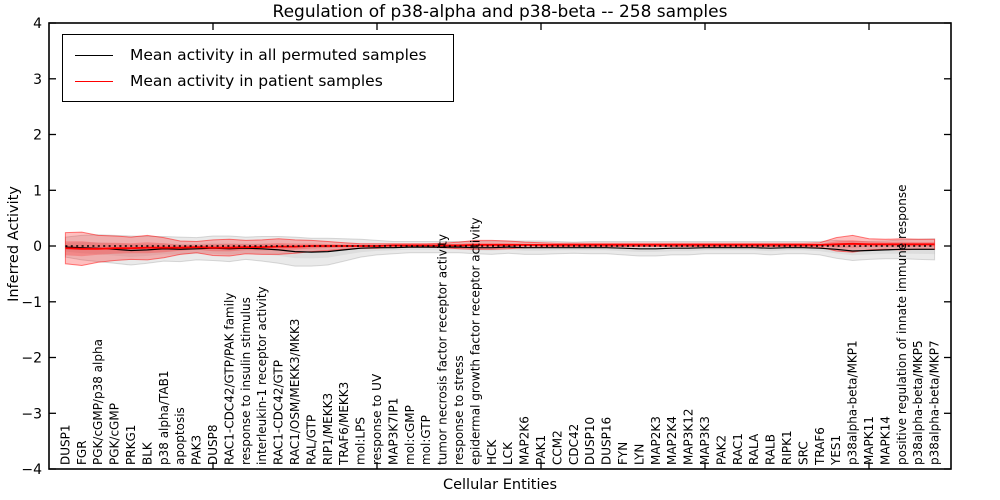 This screenshot has width=1000, height=500. Describe the element at coordinates (492, 452) in the screenshot. I see `x-category-label: HCK` at that location.